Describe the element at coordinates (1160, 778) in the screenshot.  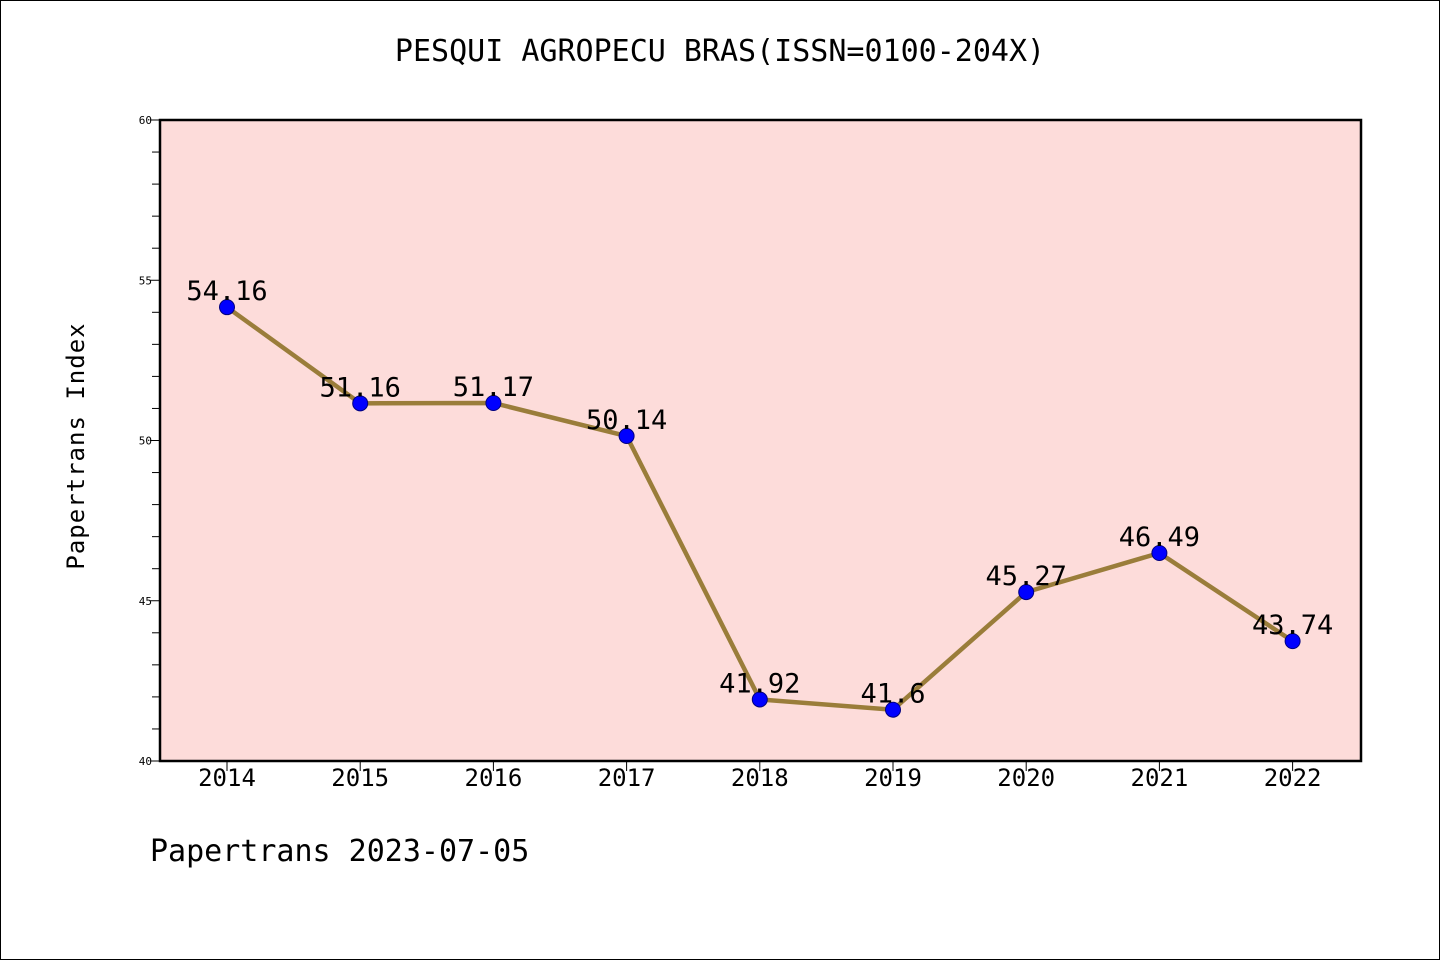
I see `x-tick-label: 2021` at that location.